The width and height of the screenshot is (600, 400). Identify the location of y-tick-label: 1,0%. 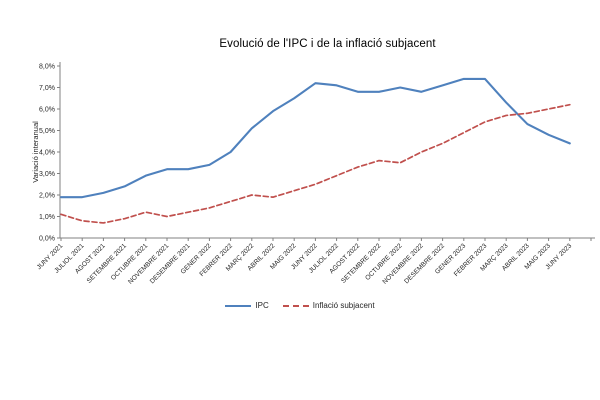
(47, 217).